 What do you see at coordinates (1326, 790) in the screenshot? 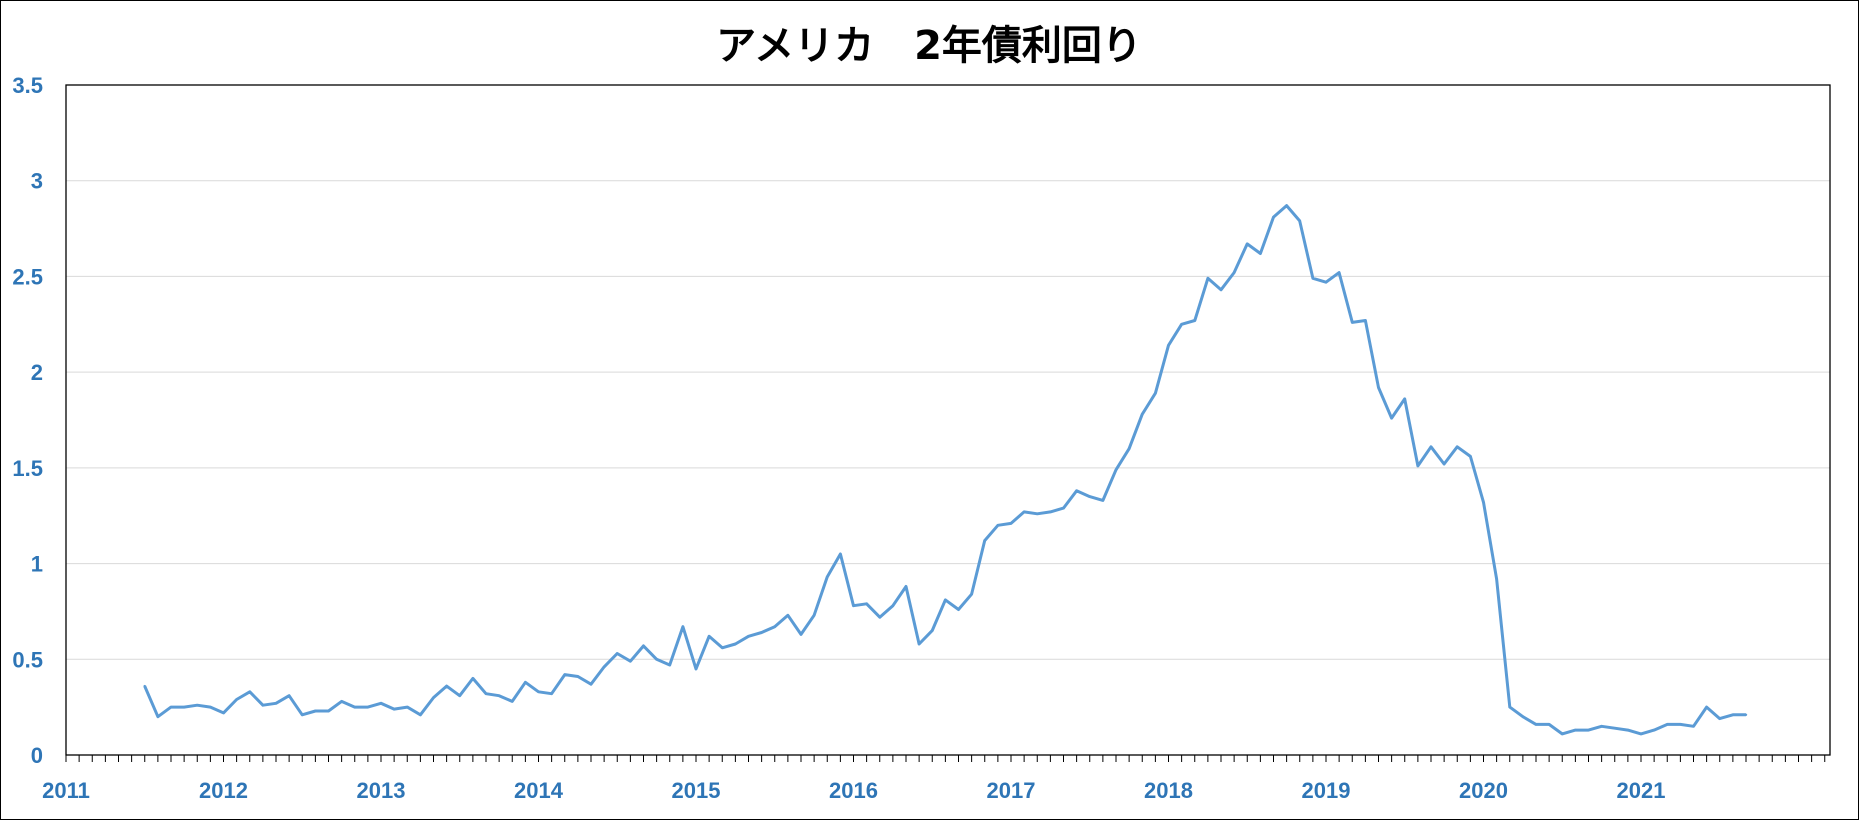
I see `x-tick-label: 2019` at bounding box center [1326, 790].